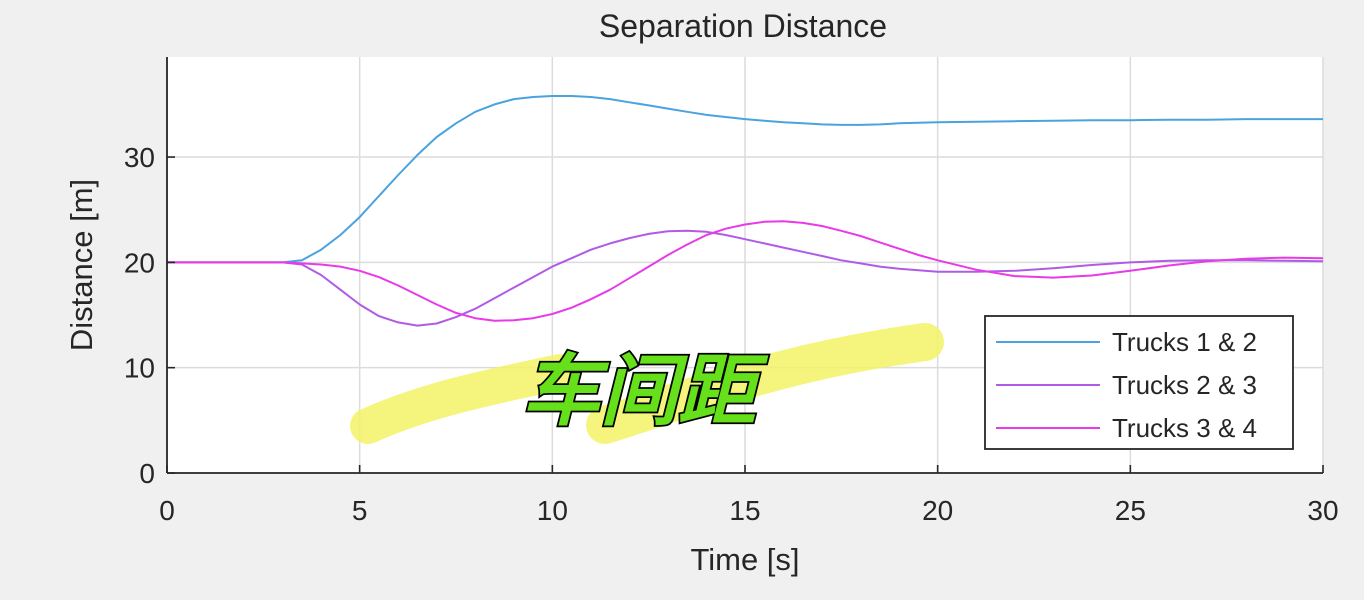 The width and height of the screenshot is (1364, 600). Describe the element at coordinates (139, 157) in the screenshot. I see `y-tick-label: 30` at that location.